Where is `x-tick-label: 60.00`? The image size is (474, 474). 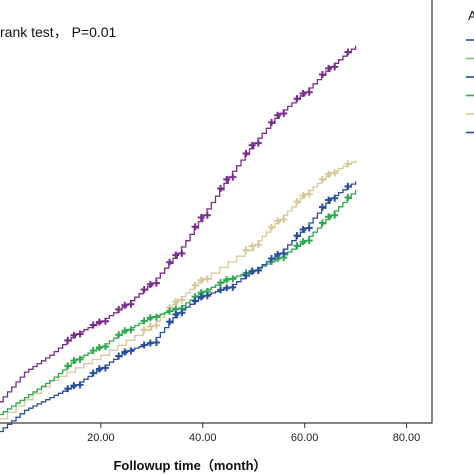
x-tick-label: 60.00 is located at coordinates (305, 438).